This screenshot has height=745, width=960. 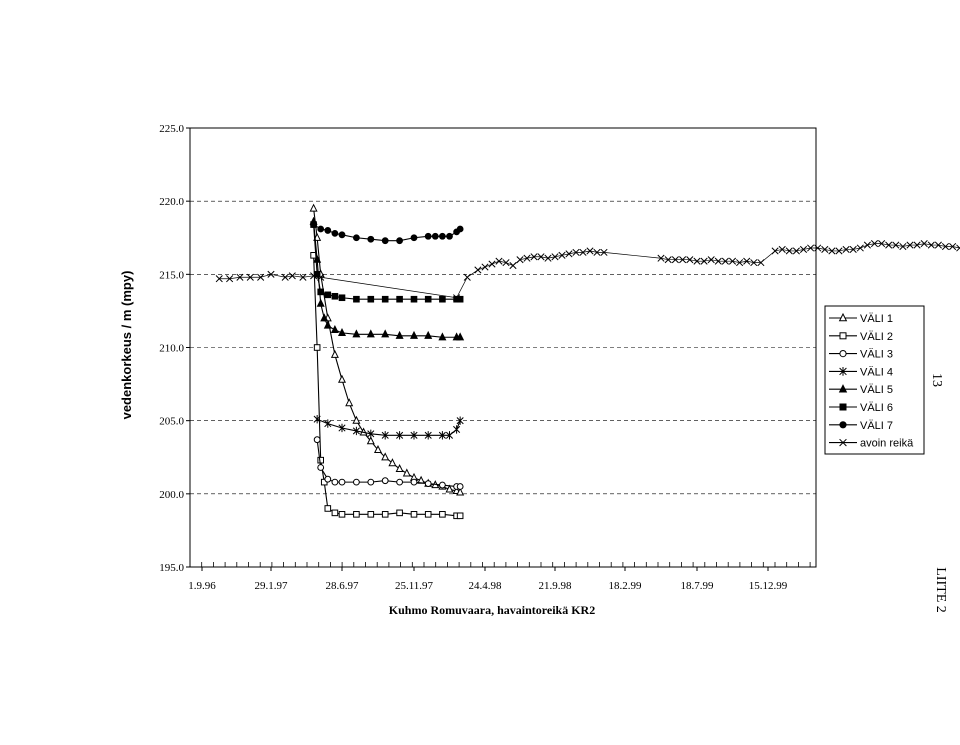 What do you see at coordinates (876, 372) in the screenshot?
I see `legend-label: VÄLI 4` at bounding box center [876, 372].